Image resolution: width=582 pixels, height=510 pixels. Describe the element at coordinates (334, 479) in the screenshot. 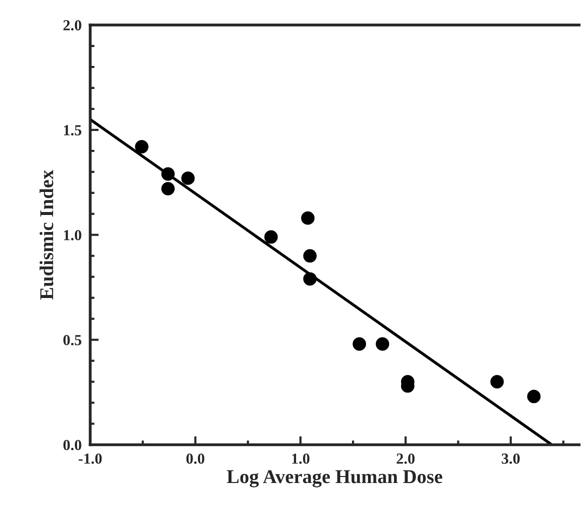

I see `x-axis-title: Log Average Human Dose` at that location.